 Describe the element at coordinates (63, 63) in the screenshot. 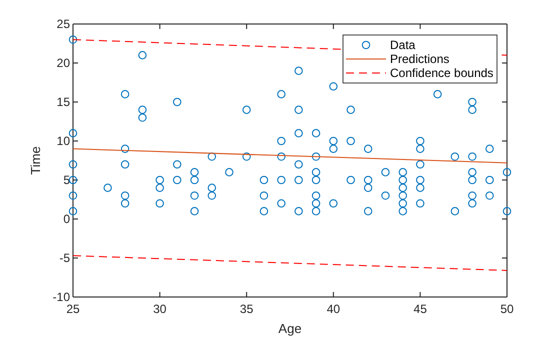

I see `y-tick-label: 20` at that location.